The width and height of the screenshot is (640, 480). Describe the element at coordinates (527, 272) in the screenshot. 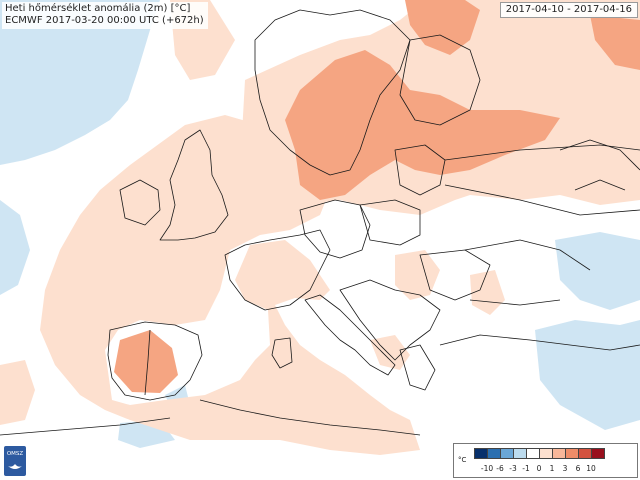

I see `black-sea-shore` at that location.